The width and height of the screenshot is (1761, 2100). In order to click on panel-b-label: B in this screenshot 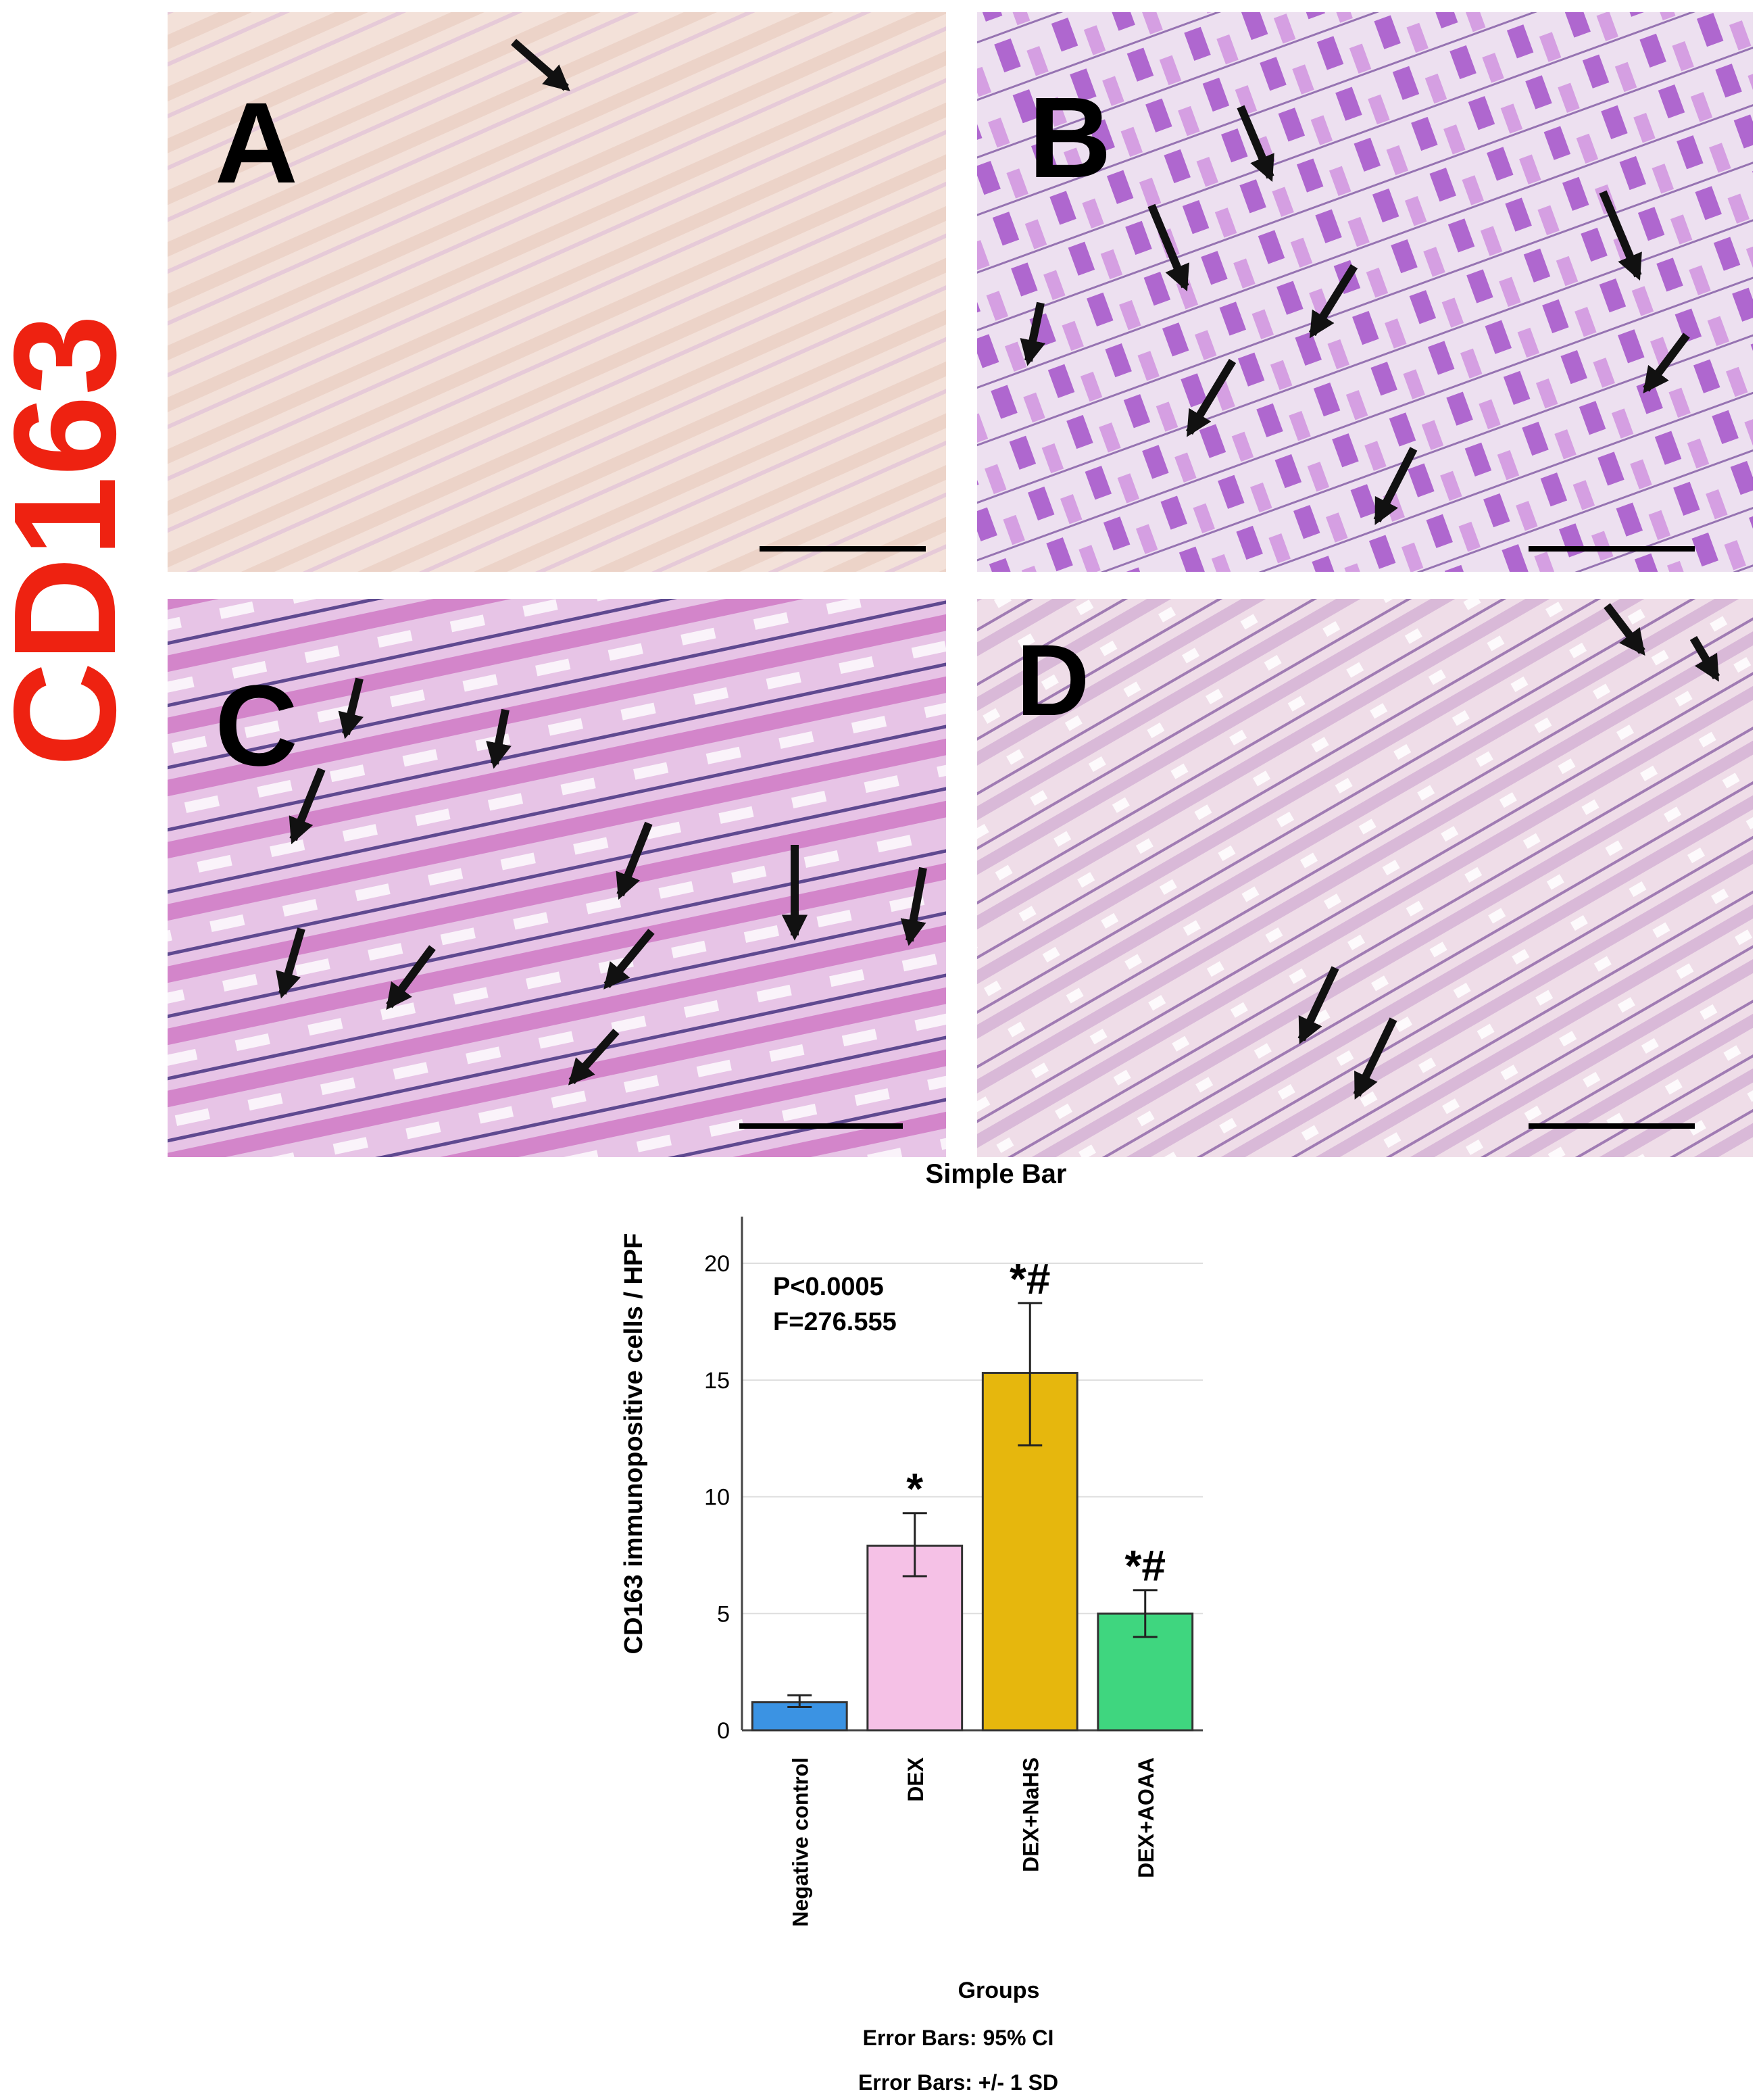, I will do `click(1070, 138)`.